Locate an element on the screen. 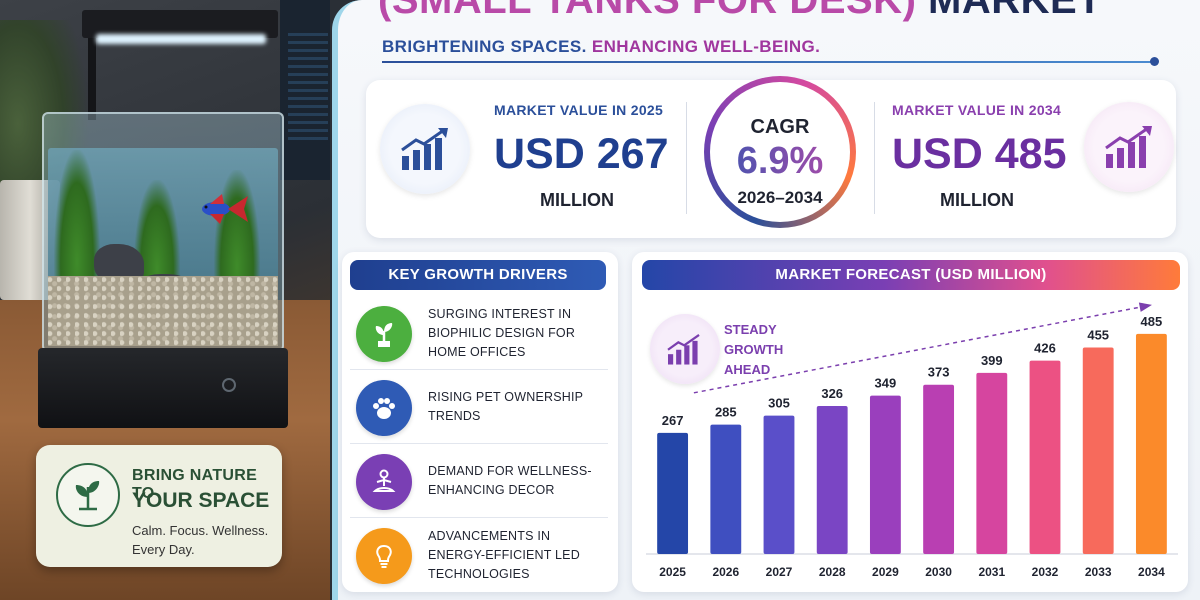 The width and height of the screenshot is (1200, 600). betta-fish-icon is located at coordinates (225, 209).